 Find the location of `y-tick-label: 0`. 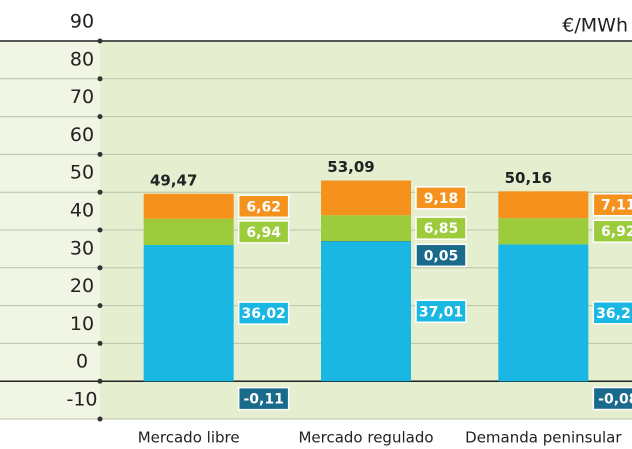

y-tick-label: 0 is located at coordinates (82, 362).